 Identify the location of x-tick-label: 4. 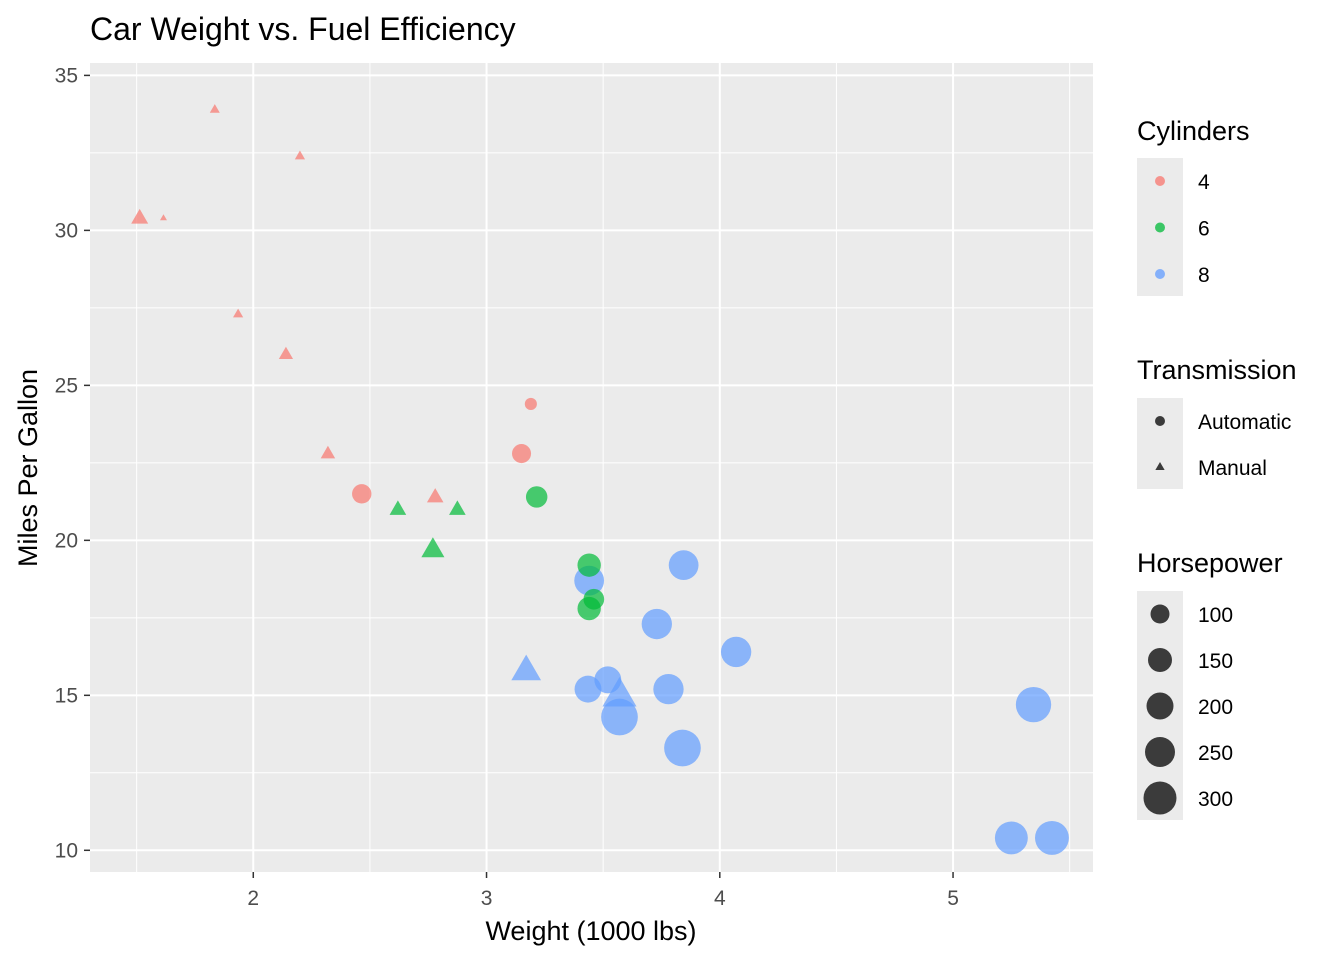
(720, 898).